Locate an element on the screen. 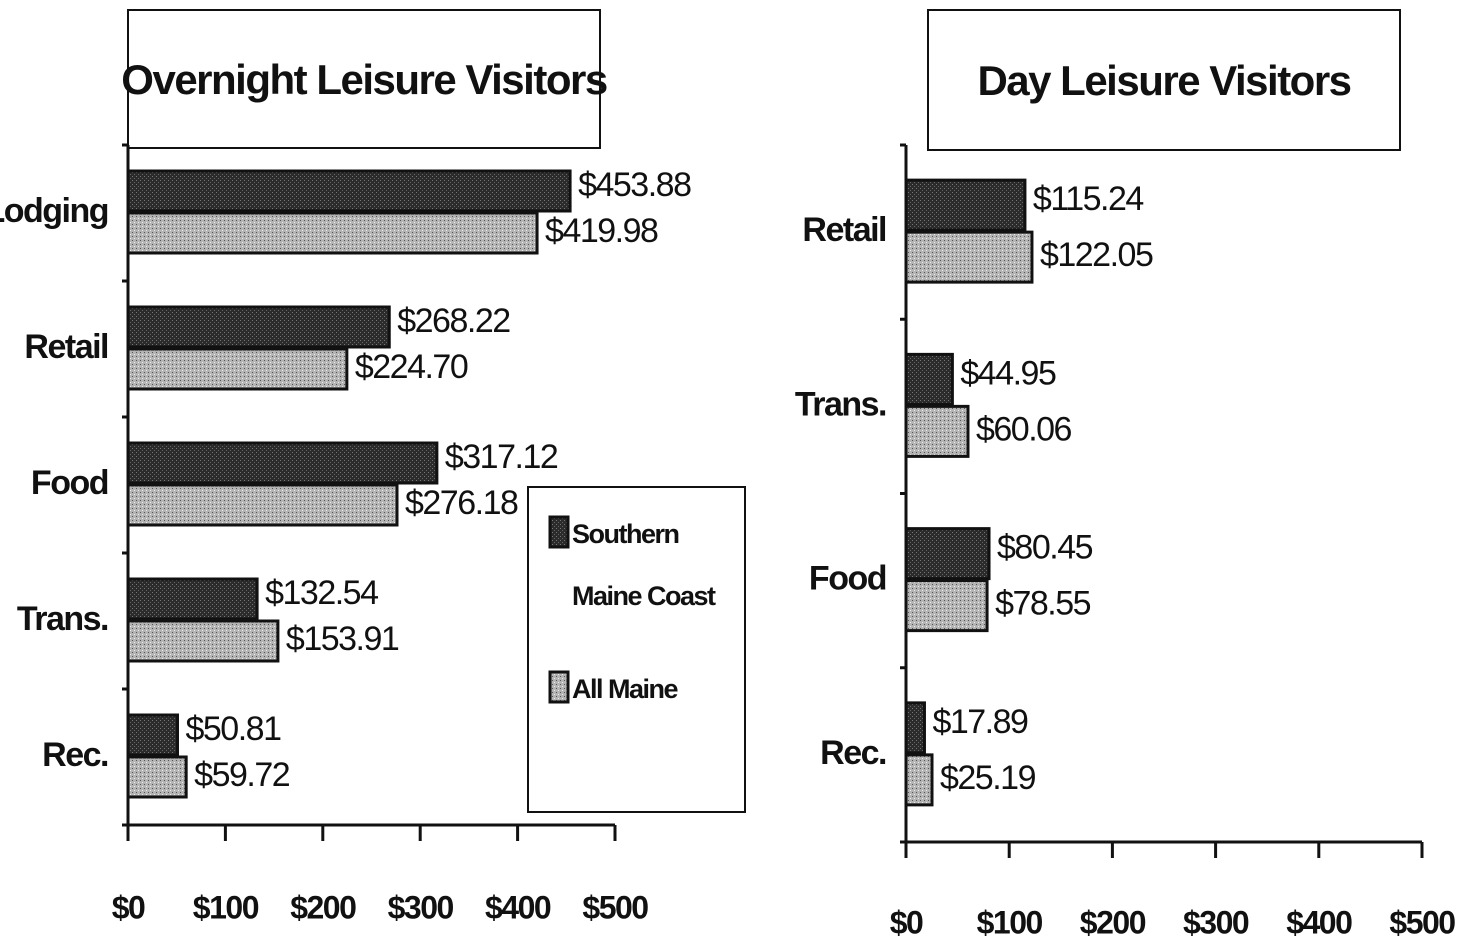 The image size is (1460, 951). legend-label: All Maine is located at coordinates (625, 689).